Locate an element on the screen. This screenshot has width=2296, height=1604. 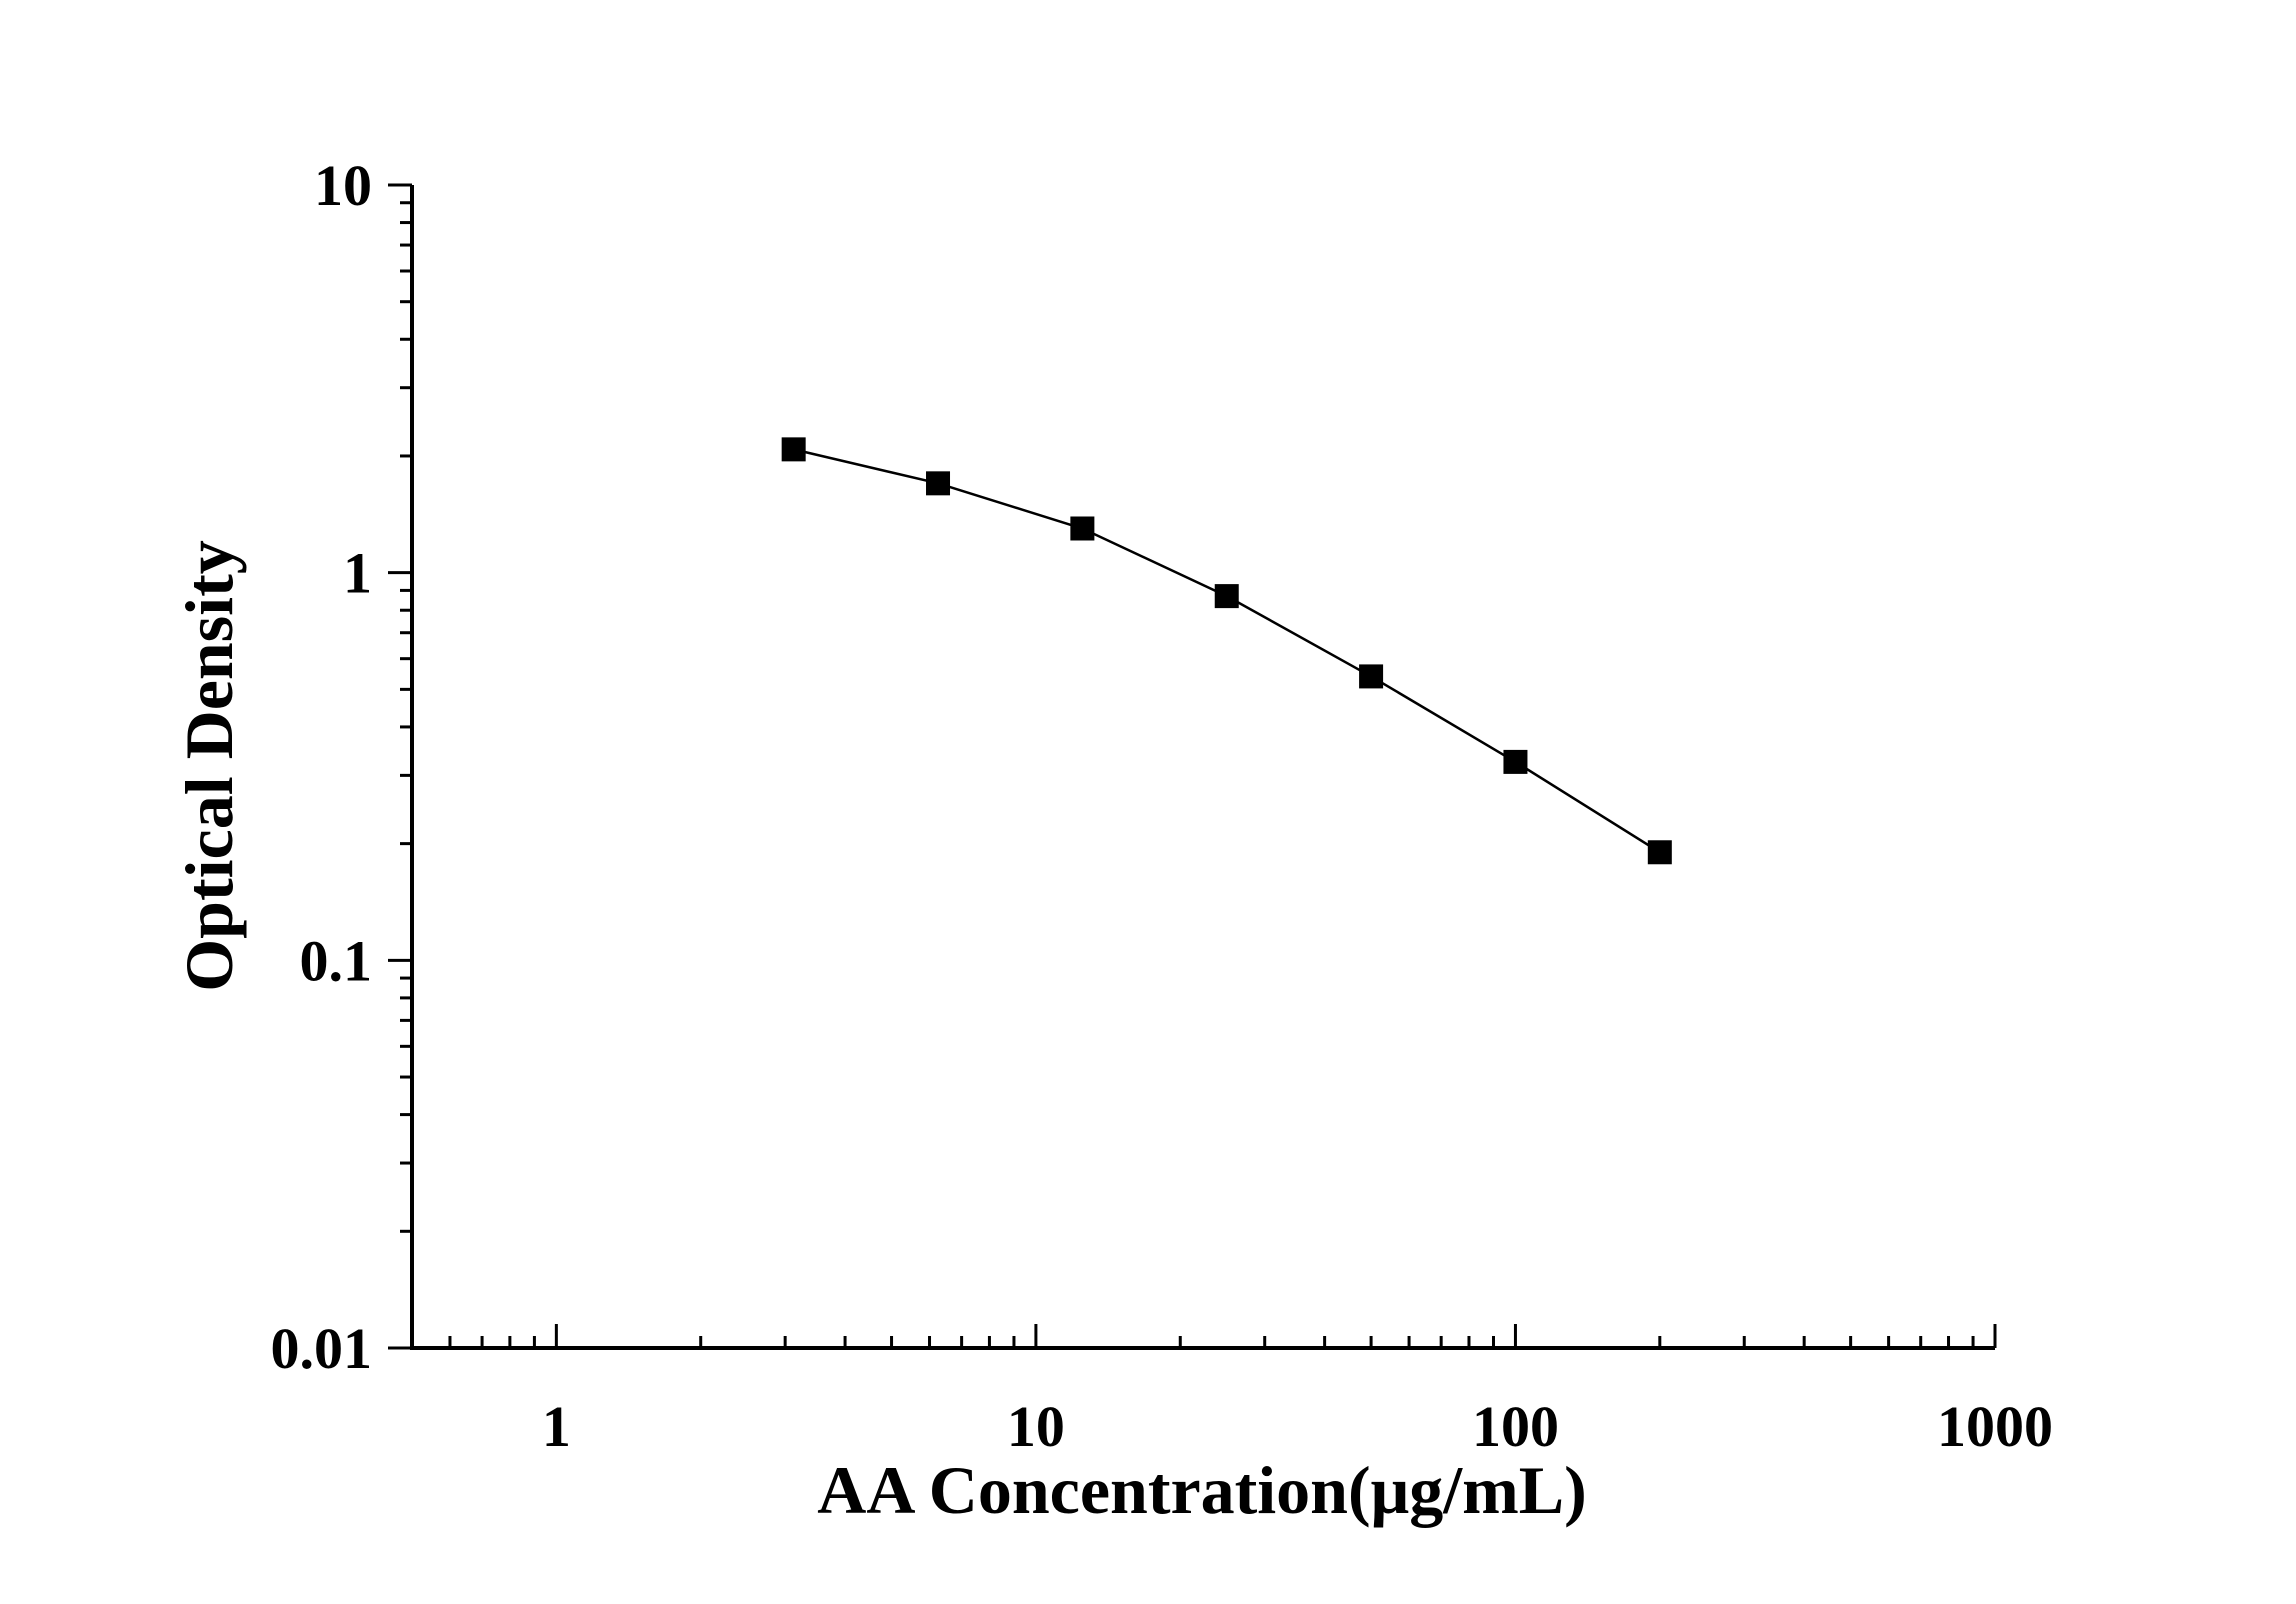
x-tick-label: 10 is located at coordinates (1036, 1426).